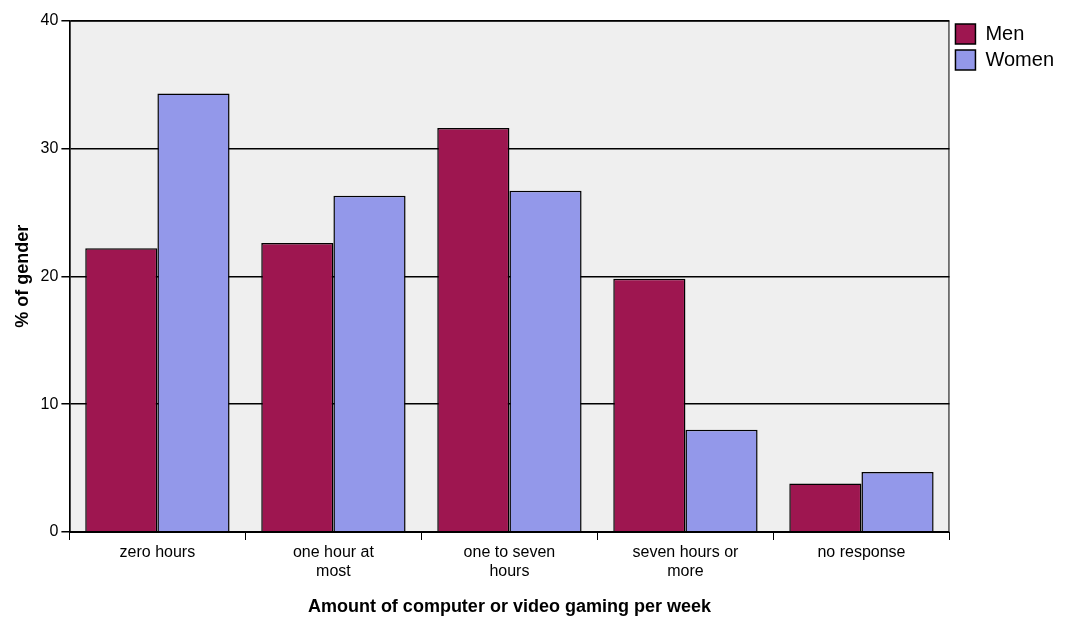 This screenshot has height=630, width=1082. What do you see at coordinates (1019, 58) in the screenshot?
I see `legend-label: Women` at bounding box center [1019, 58].